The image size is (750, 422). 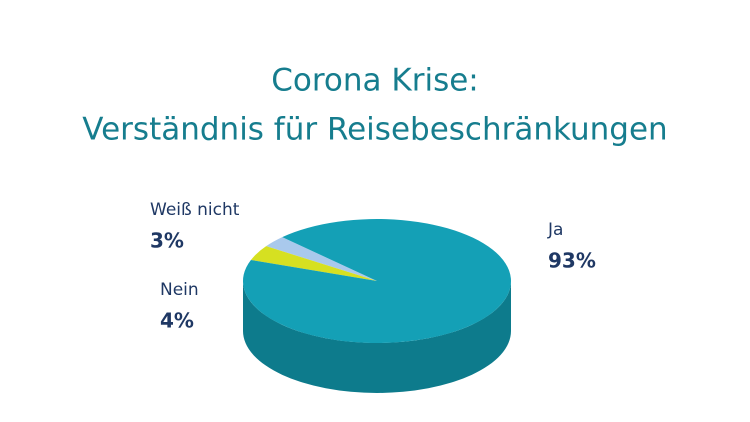 I want to click on category-label: Weiß nicht, so click(x=195, y=210).